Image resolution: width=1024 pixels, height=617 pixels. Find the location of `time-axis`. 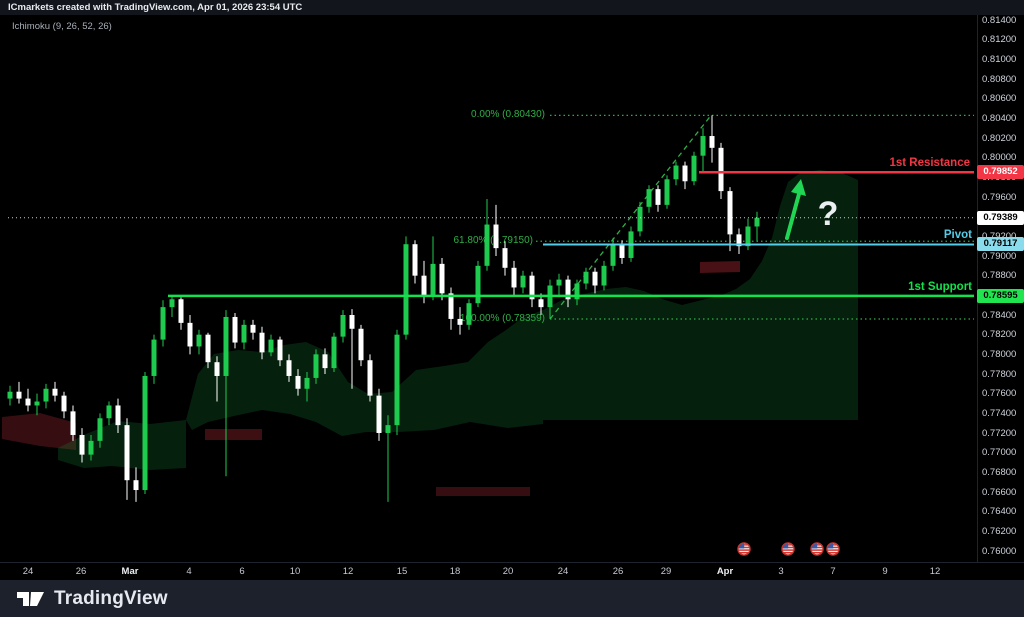

time-axis is located at coordinates (512, 571).